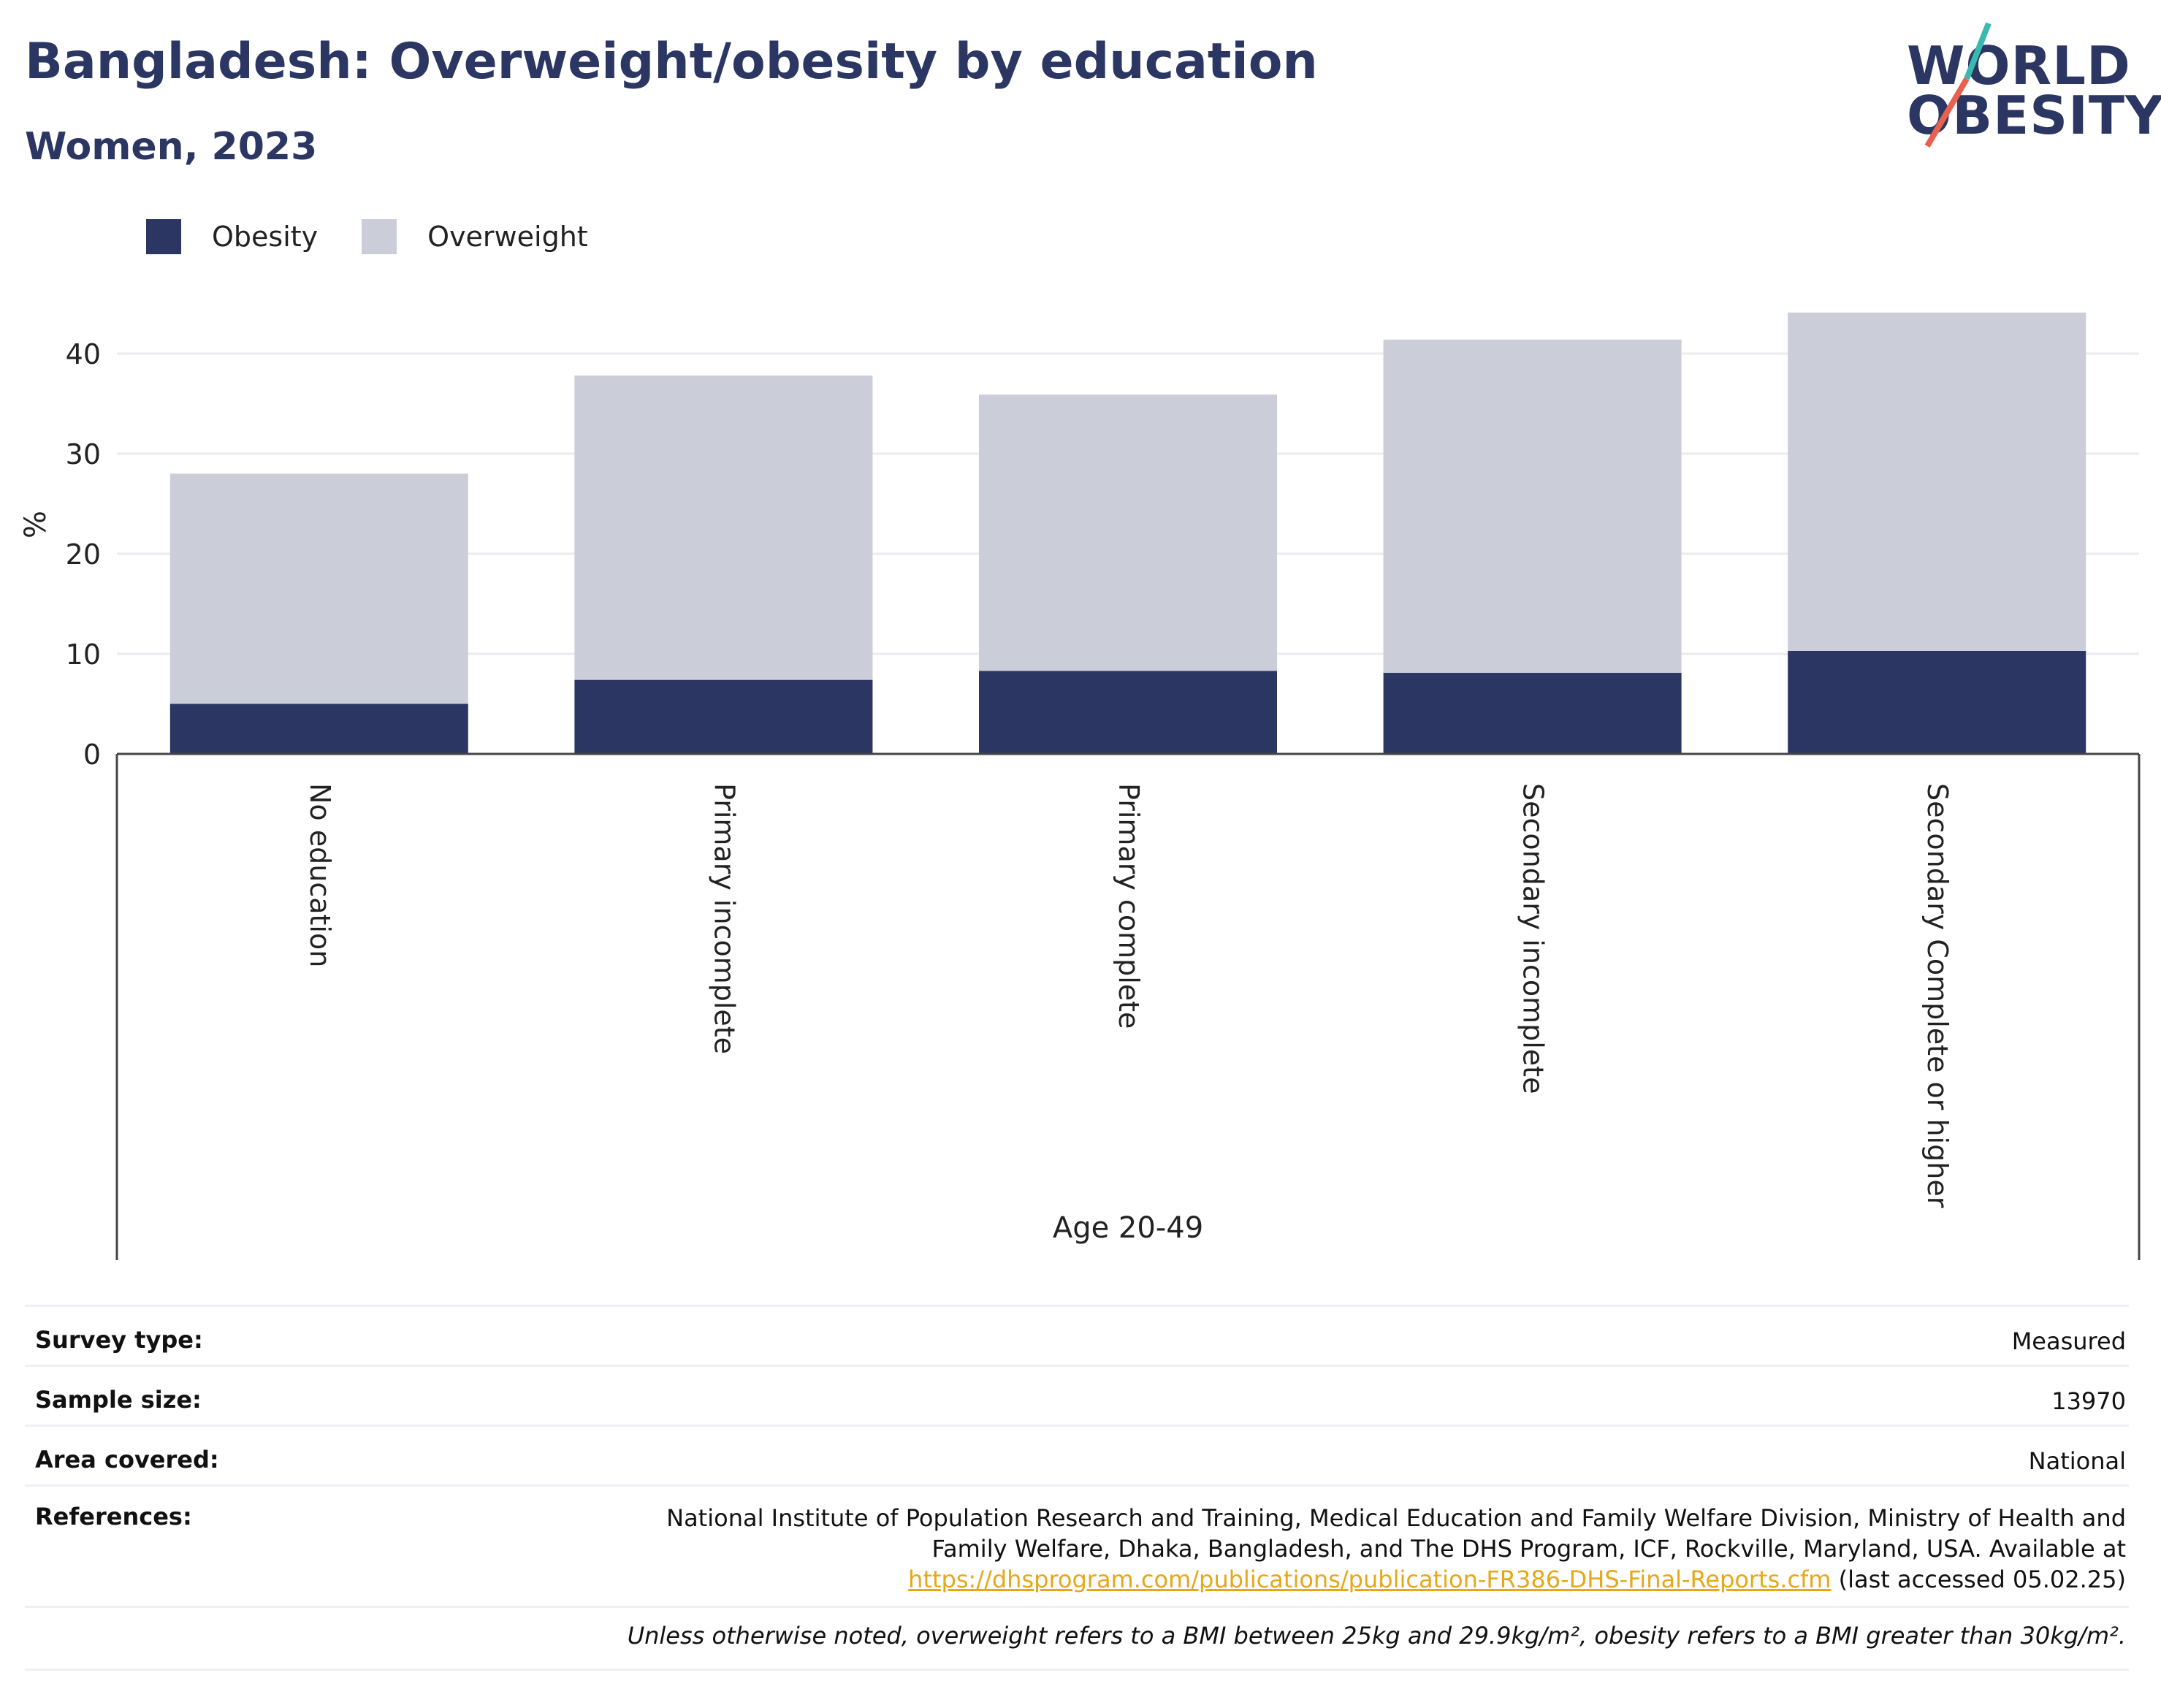  I want to click on legend-item-overweight: Overweight, so click(475, 236).